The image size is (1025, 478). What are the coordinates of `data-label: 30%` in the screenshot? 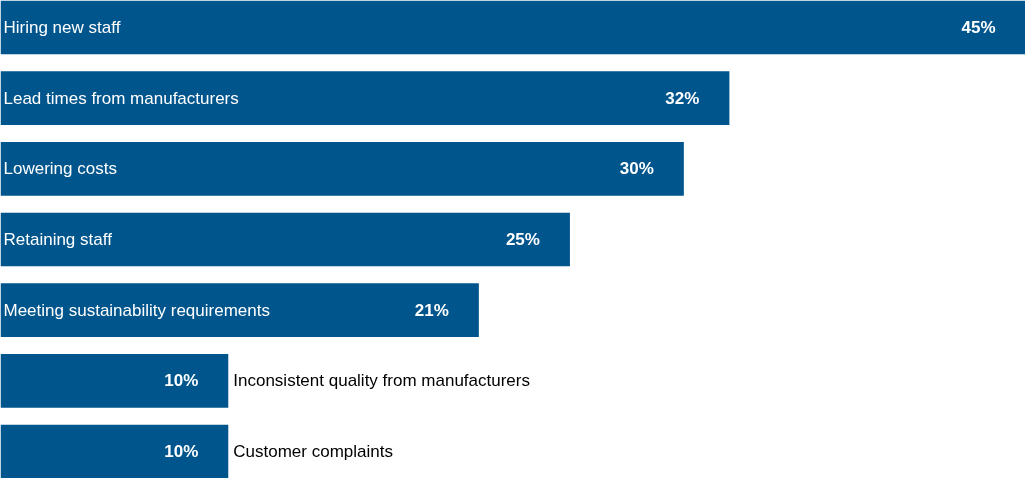 It's located at (636, 169).